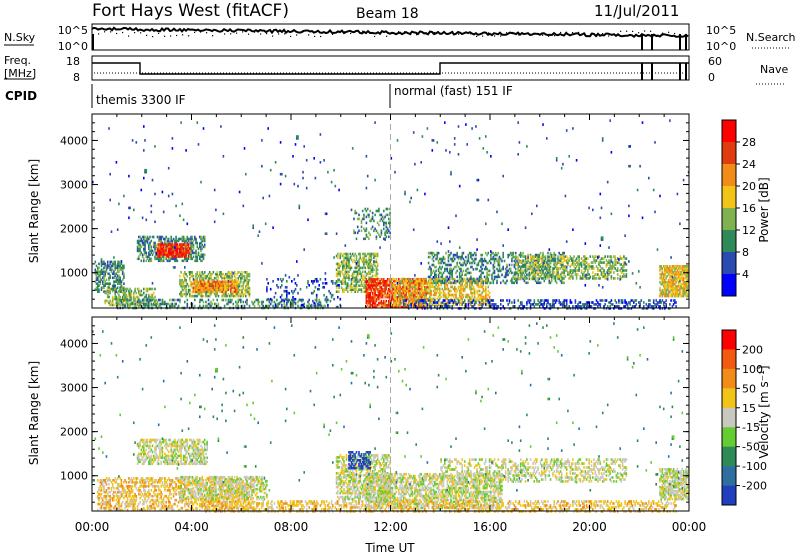 This screenshot has height=554, width=800. Describe the element at coordinates (390, 38) in the screenshot. I see `nsky-trace` at that location.